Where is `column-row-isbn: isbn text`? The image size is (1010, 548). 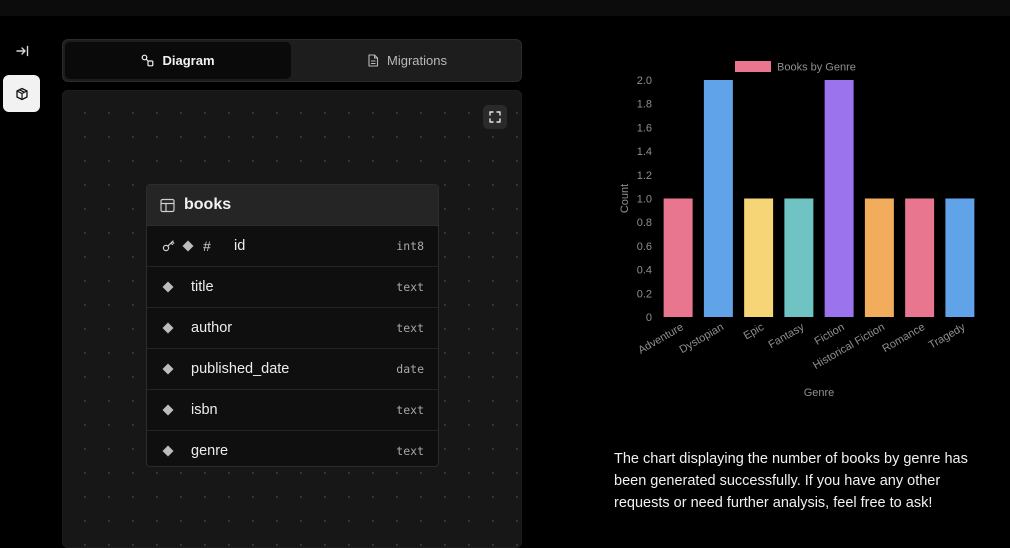
column-row-isbn: isbn text is located at coordinates (292, 410).